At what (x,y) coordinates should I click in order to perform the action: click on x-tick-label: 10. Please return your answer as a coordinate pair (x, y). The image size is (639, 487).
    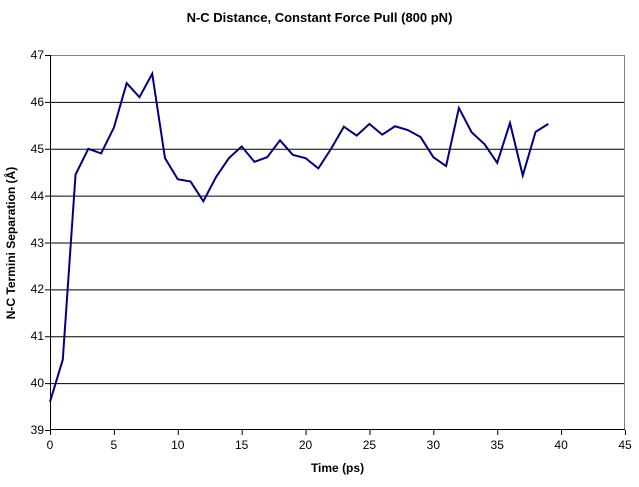
    Looking at the image, I should click on (178, 445).